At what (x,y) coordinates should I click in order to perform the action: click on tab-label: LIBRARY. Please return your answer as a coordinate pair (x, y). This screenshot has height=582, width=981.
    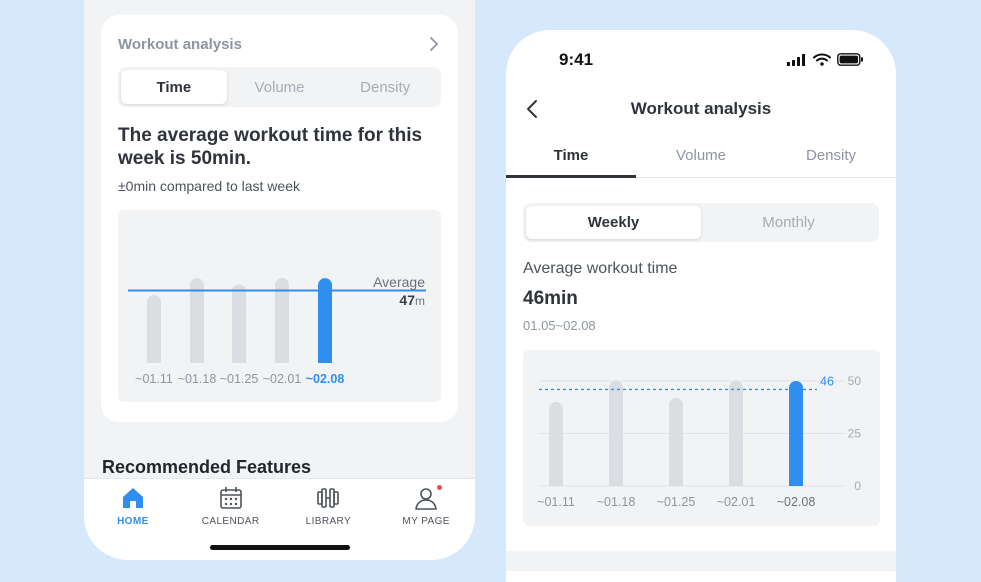
    Looking at the image, I should click on (328, 521).